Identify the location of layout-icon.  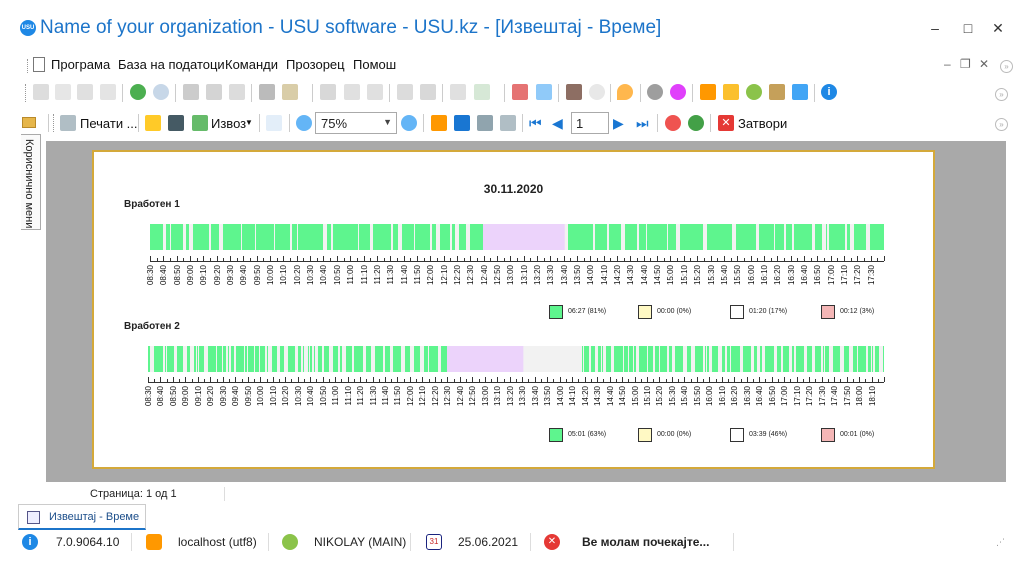
(462, 123).